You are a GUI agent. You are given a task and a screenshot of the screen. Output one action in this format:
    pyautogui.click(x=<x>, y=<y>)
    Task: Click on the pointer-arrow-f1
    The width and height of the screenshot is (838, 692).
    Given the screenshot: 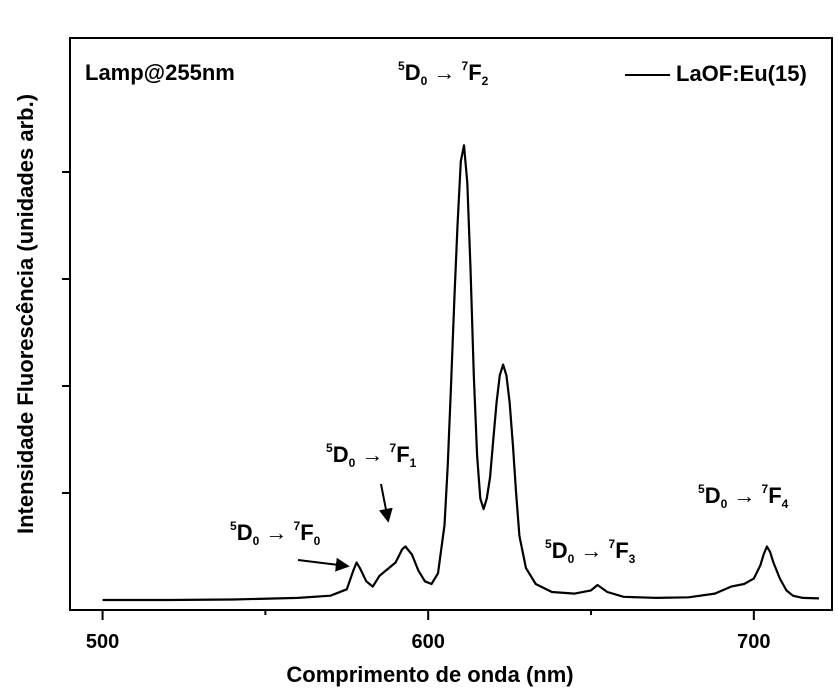 What is the action you would take?
    pyautogui.click(x=385, y=503)
    